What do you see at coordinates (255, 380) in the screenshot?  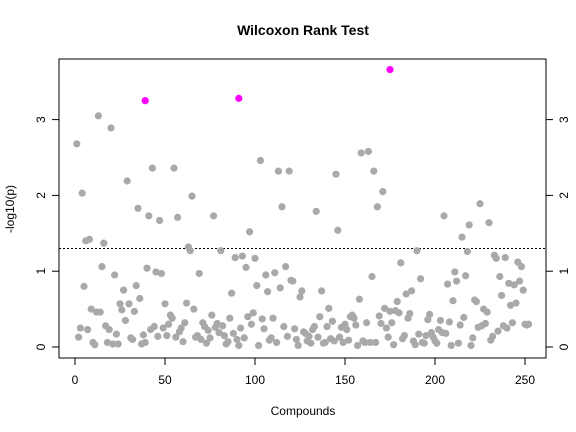 I see `x-tick-label: 100` at bounding box center [255, 380].